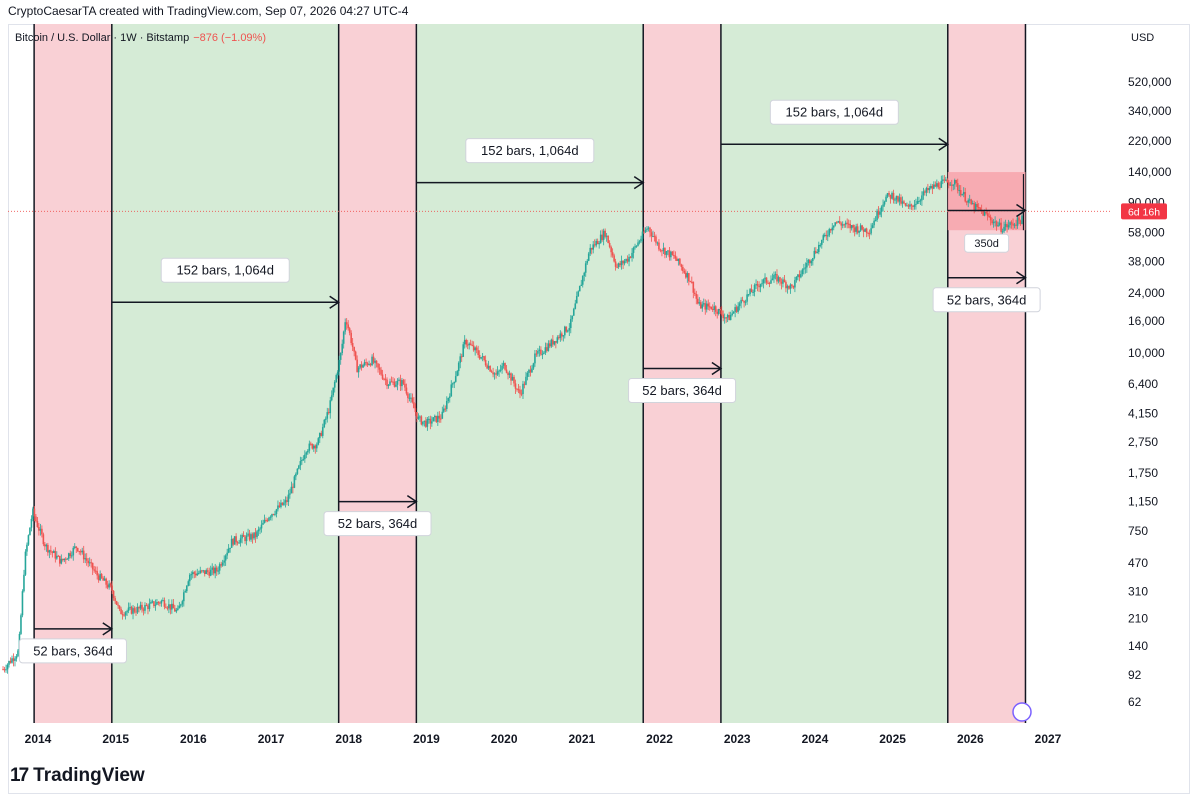  What do you see at coordinates (1144, 211) in the screenshot?
I see `price-tag-box` at bounding box center [1144, 211].